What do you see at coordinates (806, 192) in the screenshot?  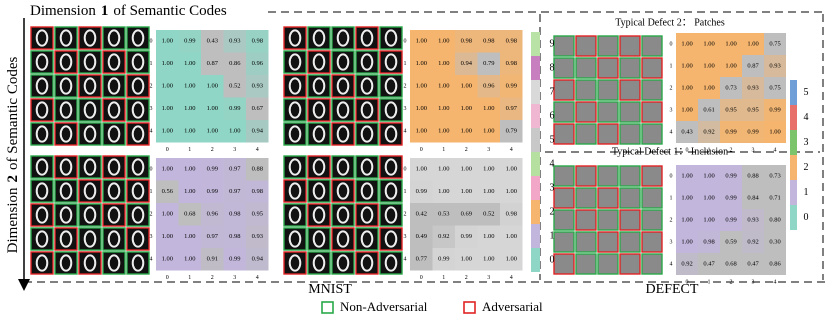 I see `colorbar-label: 1` at bounding box center [806, 192].